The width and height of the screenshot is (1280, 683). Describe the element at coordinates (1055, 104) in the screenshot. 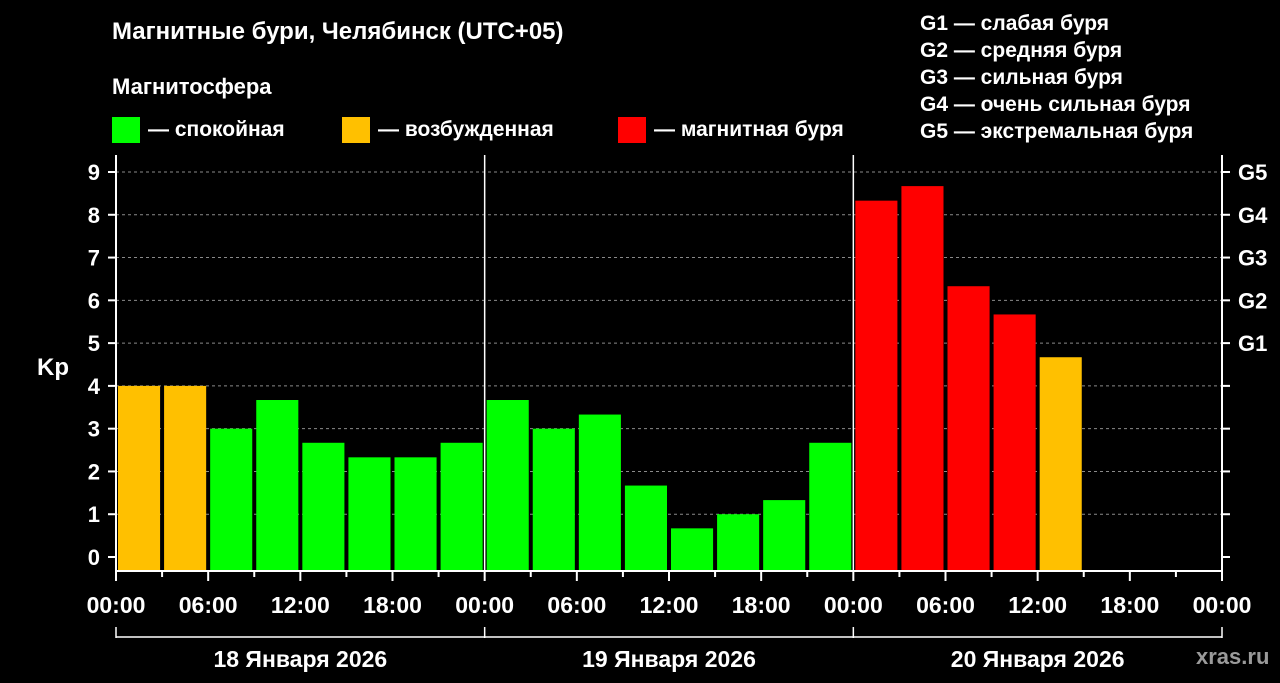

I see `g-scale-item-g4: G4 — очень сильная буря` at that location.